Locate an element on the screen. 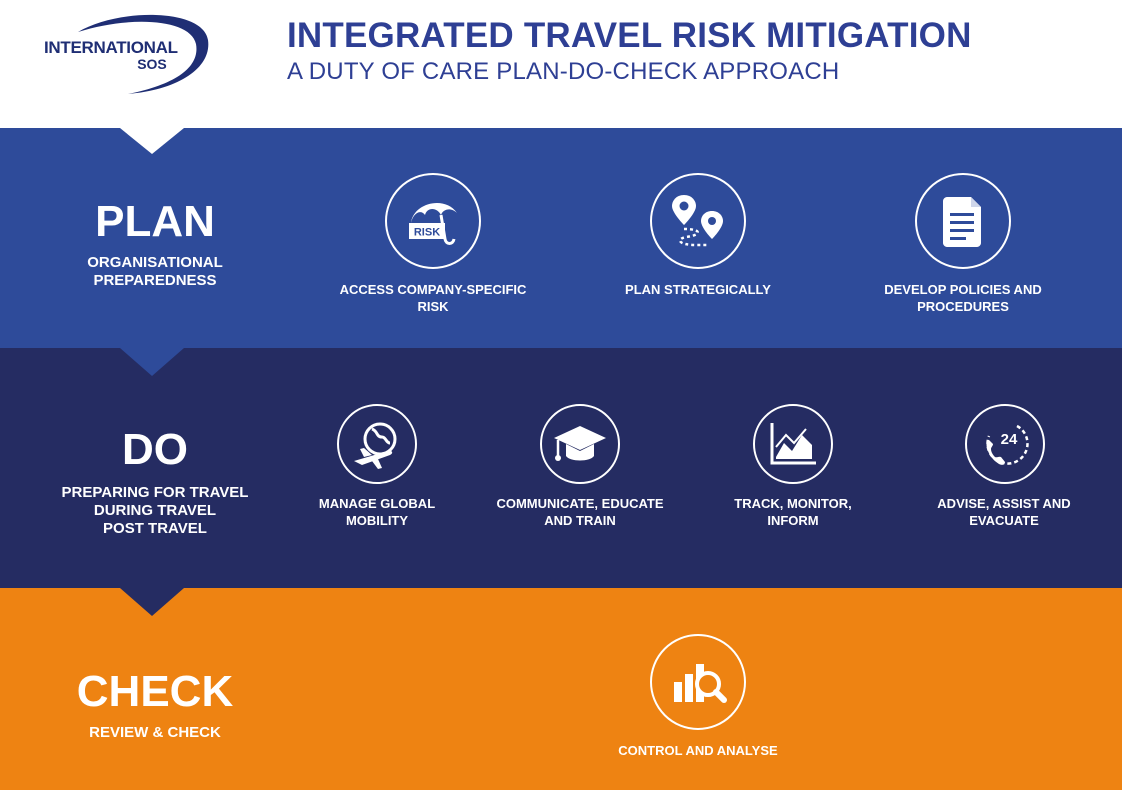 The height and width of the screenshot is (790, 1122). check-subtitle: REVIEW & CHECK is located at coordinates (155, 732).